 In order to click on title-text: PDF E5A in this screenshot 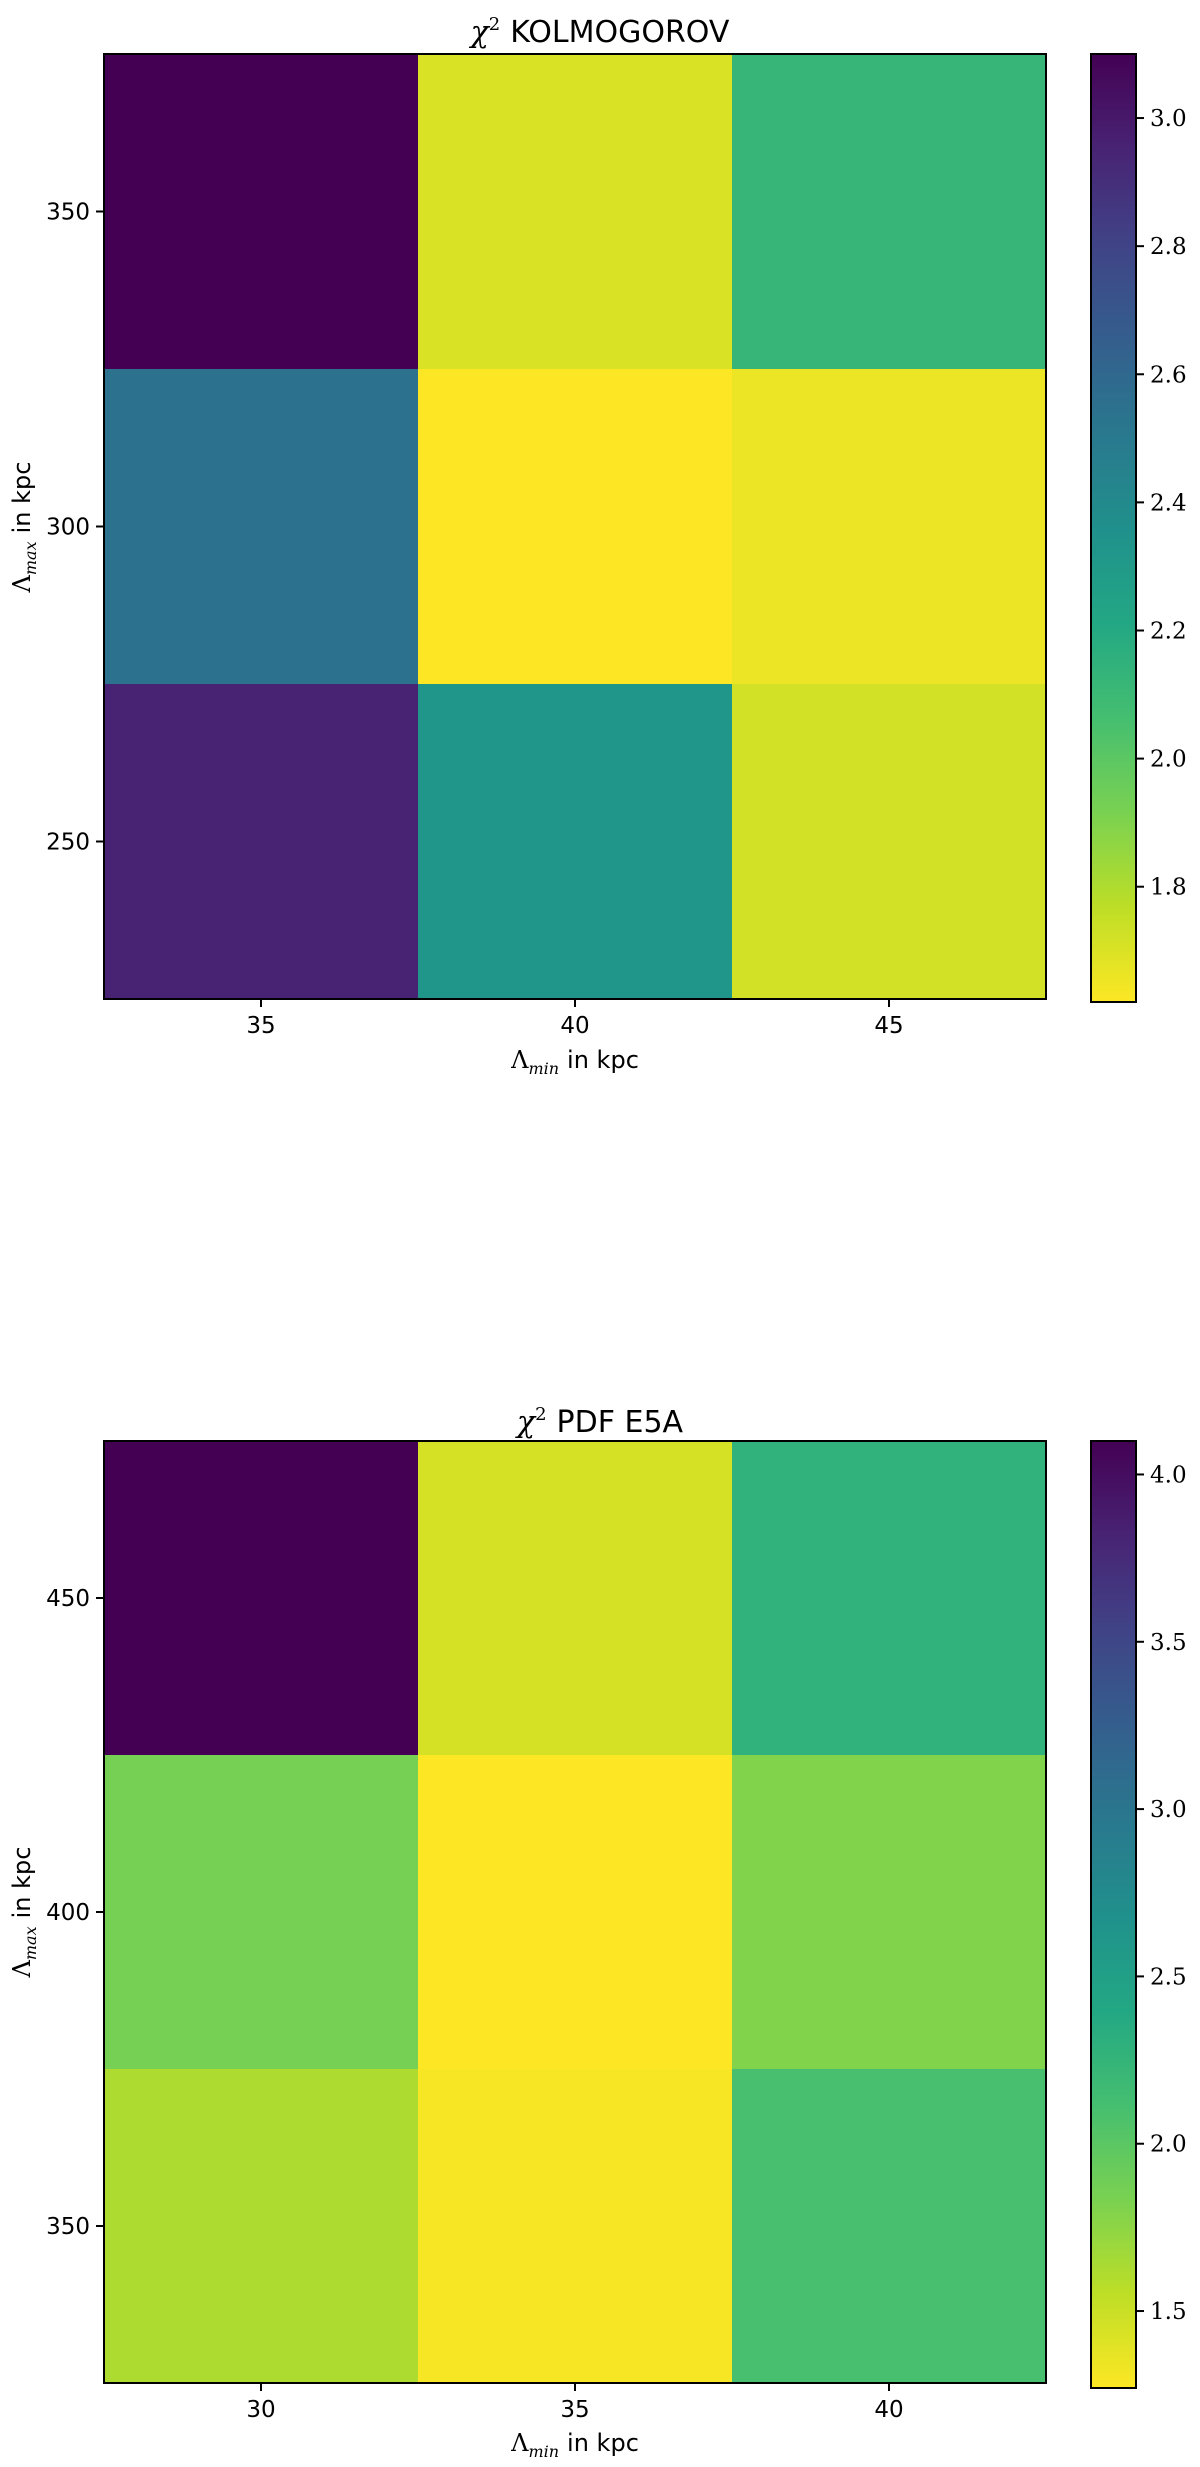, I will do `click(620, 1422)`.